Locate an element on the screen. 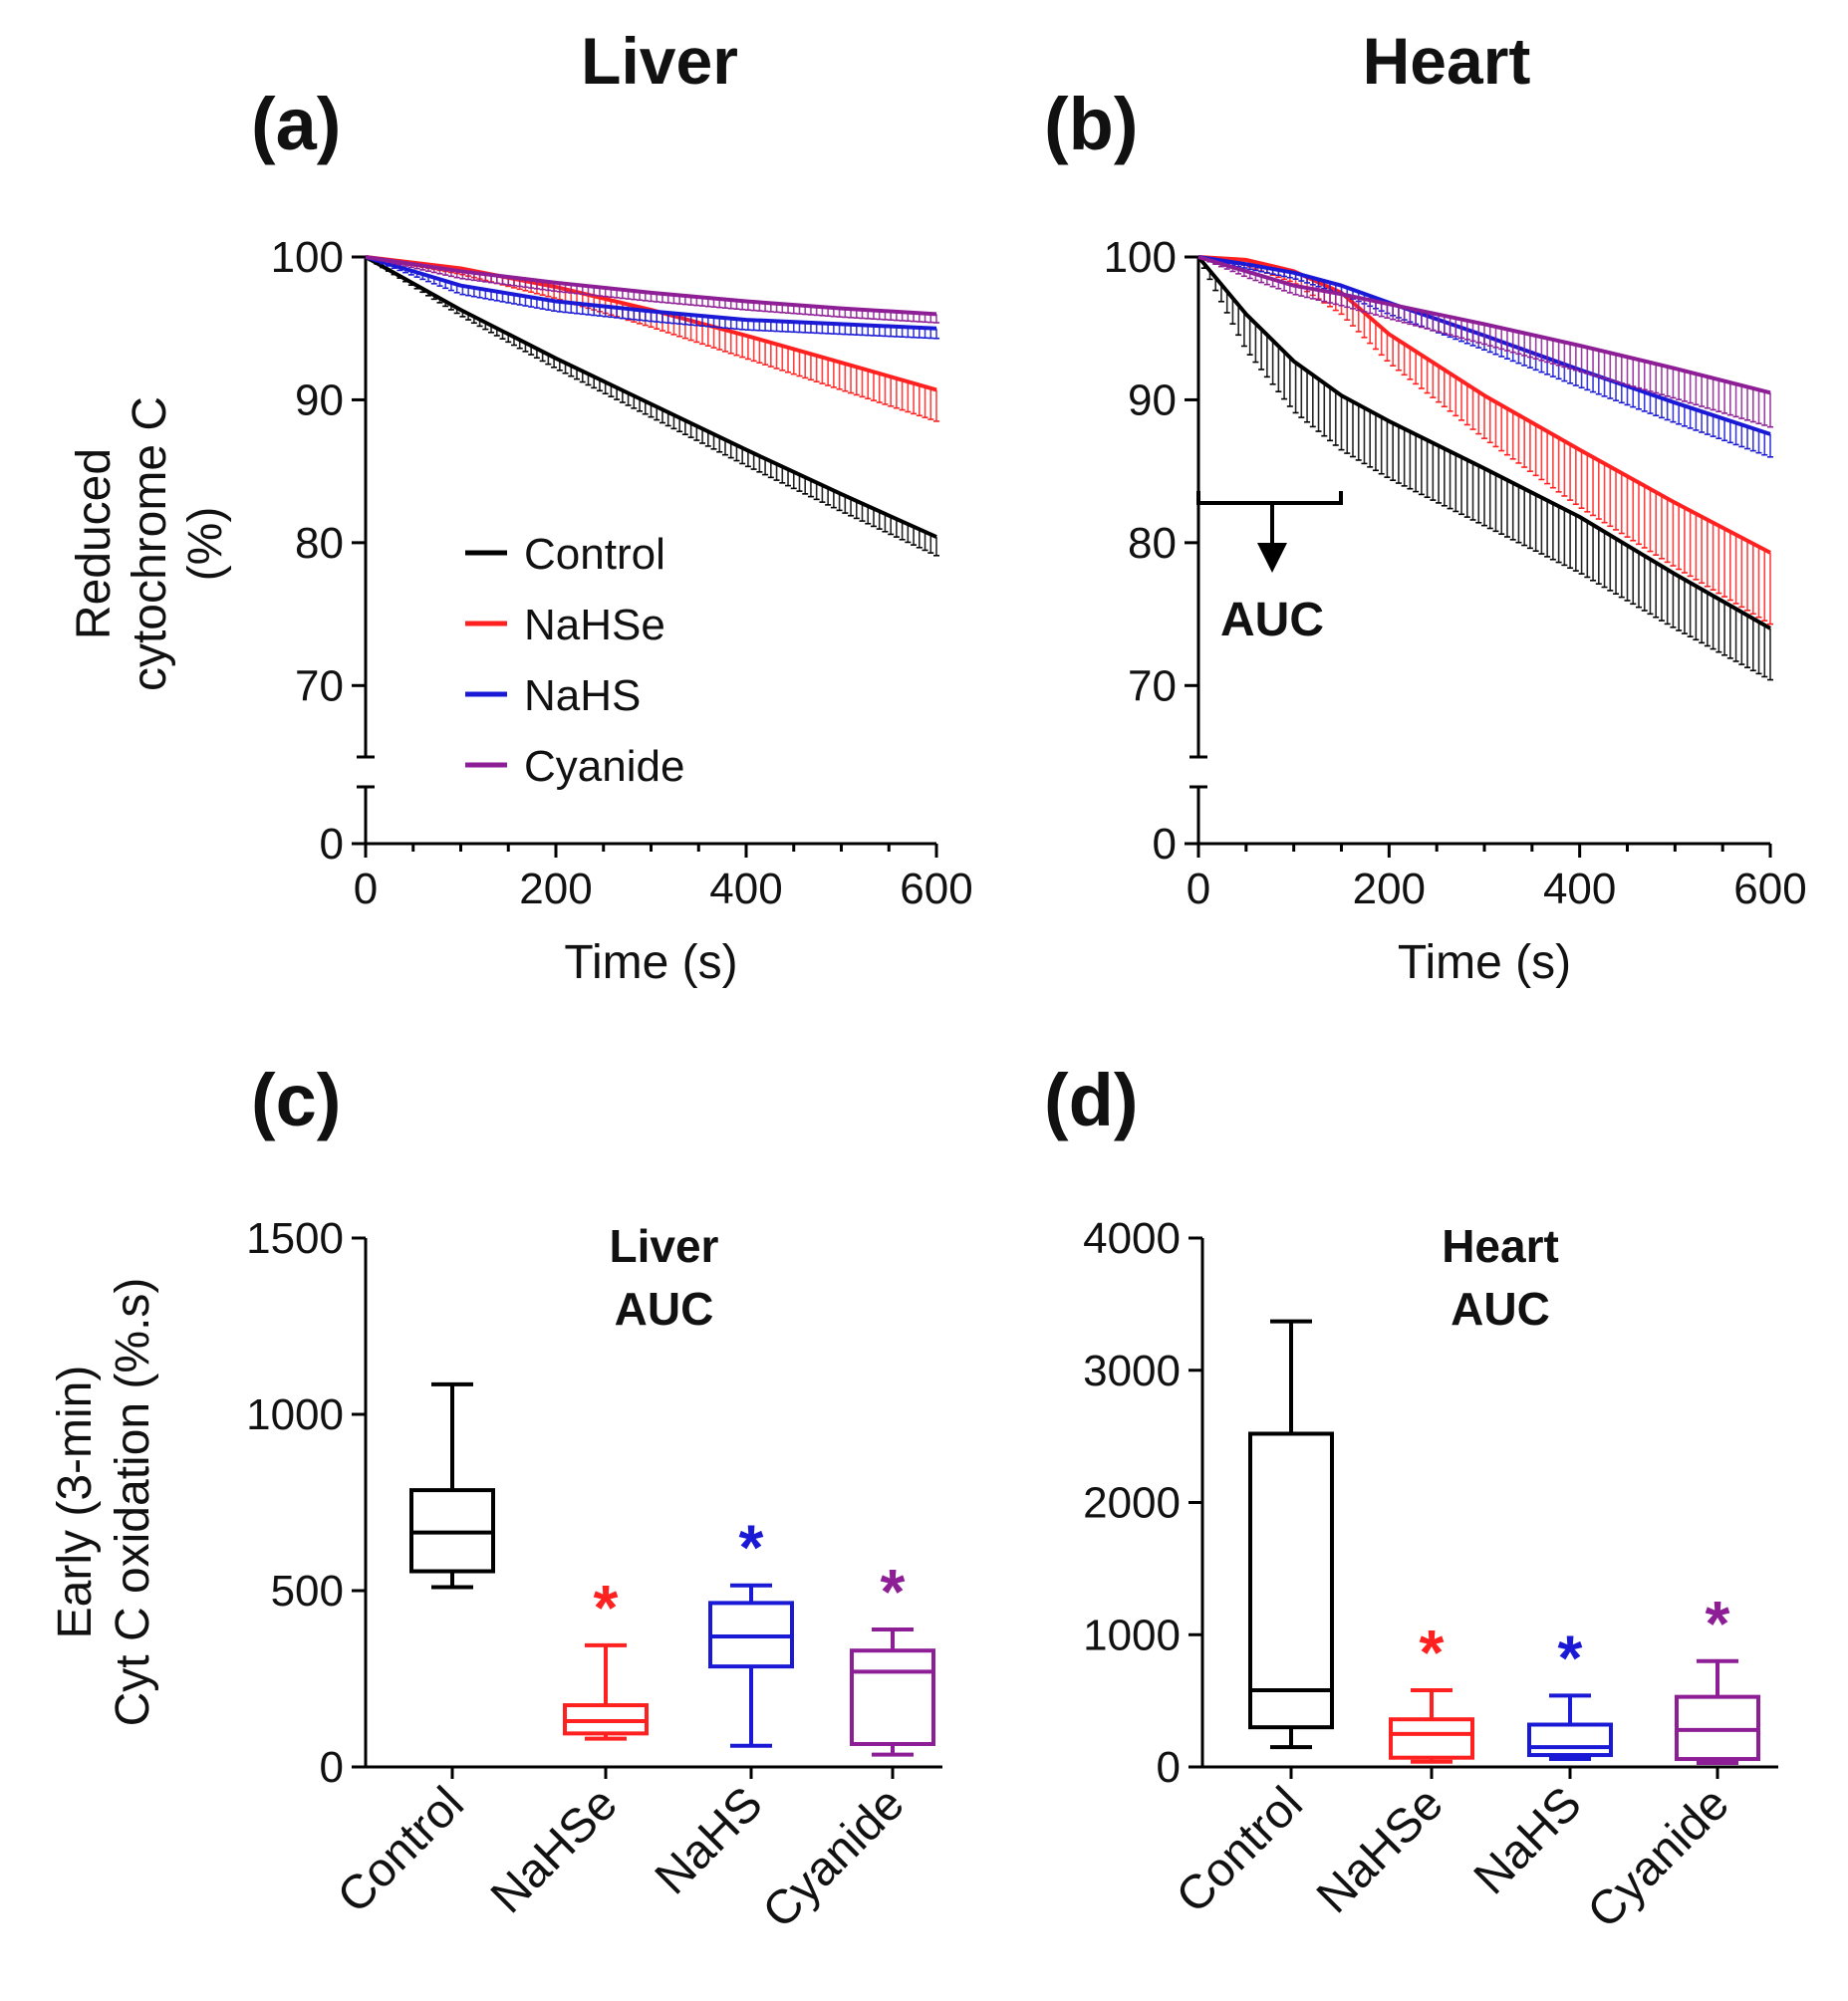 The image size is (1848, 2001). panel-b-heart-line-chart: 0 70 80 90 100 0 200 400 600 Time (s) AUC is located at coordinates (1456, 611).